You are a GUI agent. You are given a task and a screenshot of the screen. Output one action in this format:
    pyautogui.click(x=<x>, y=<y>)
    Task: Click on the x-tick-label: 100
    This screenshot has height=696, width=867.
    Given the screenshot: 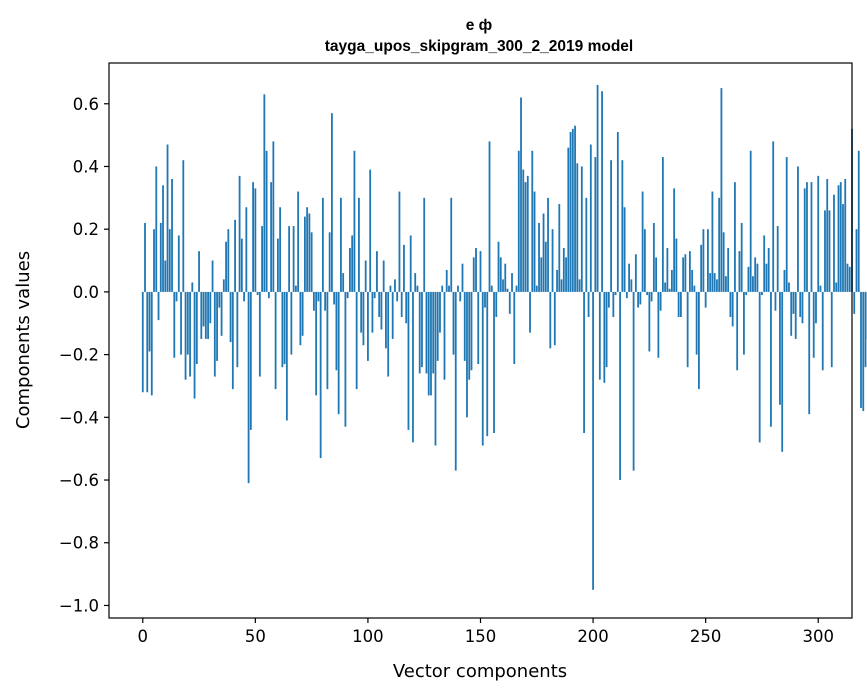 What is the action you would take?
    pyautogui.click(x=368, y=636)
    